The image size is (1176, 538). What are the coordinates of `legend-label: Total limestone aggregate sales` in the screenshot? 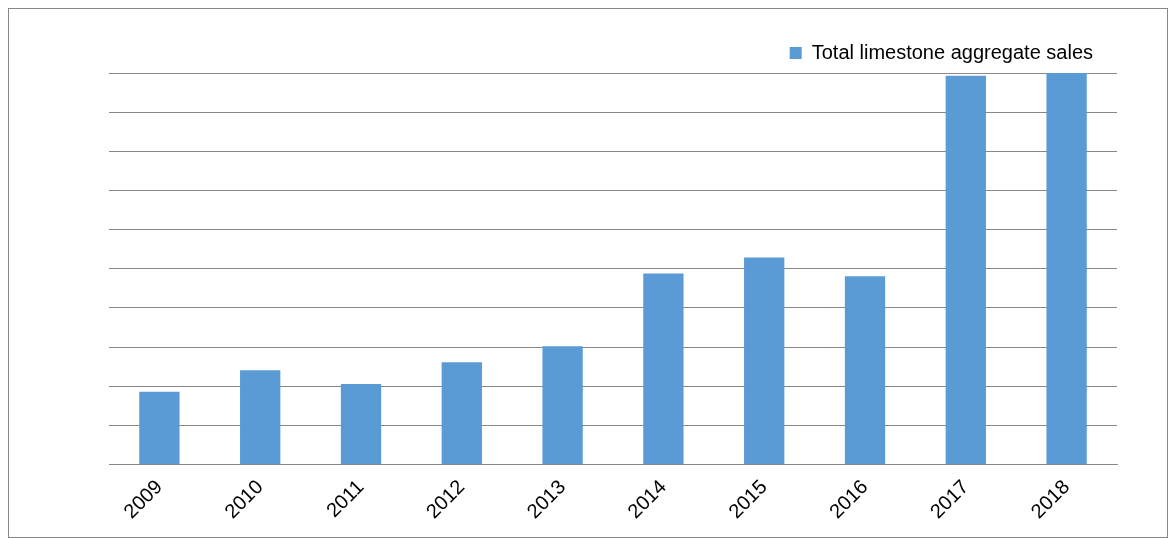 It's located at (952, 51).